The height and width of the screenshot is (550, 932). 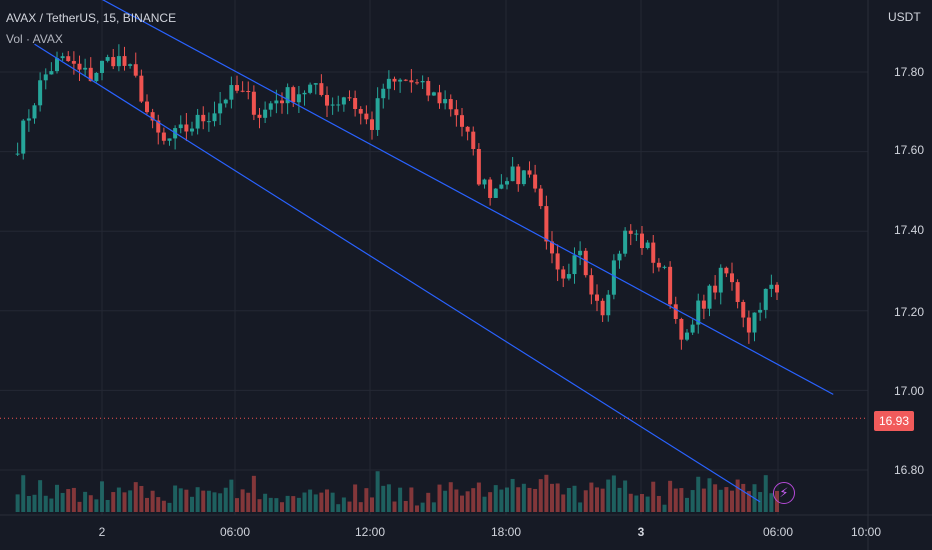 I want to click on price-tick: 17.20, so click(x=908, y=312).